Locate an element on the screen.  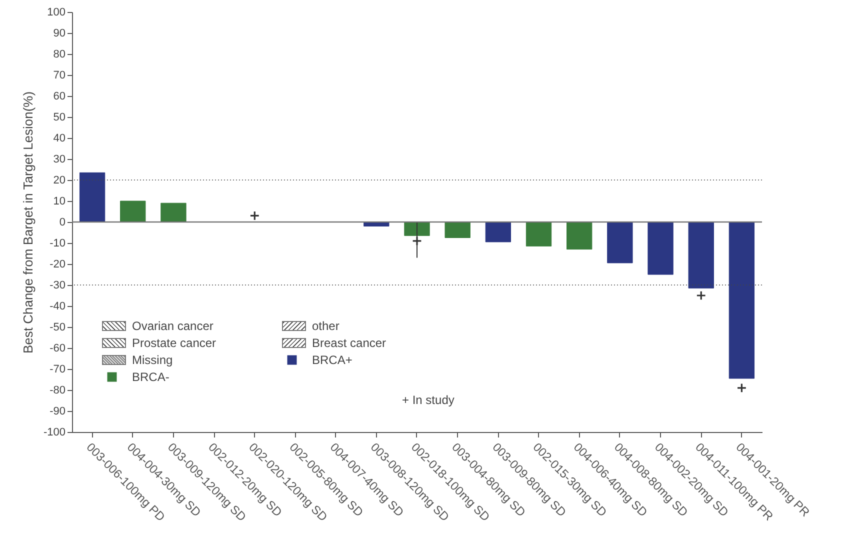
y-tick-label: 50 is located at coordinates (59, 118).